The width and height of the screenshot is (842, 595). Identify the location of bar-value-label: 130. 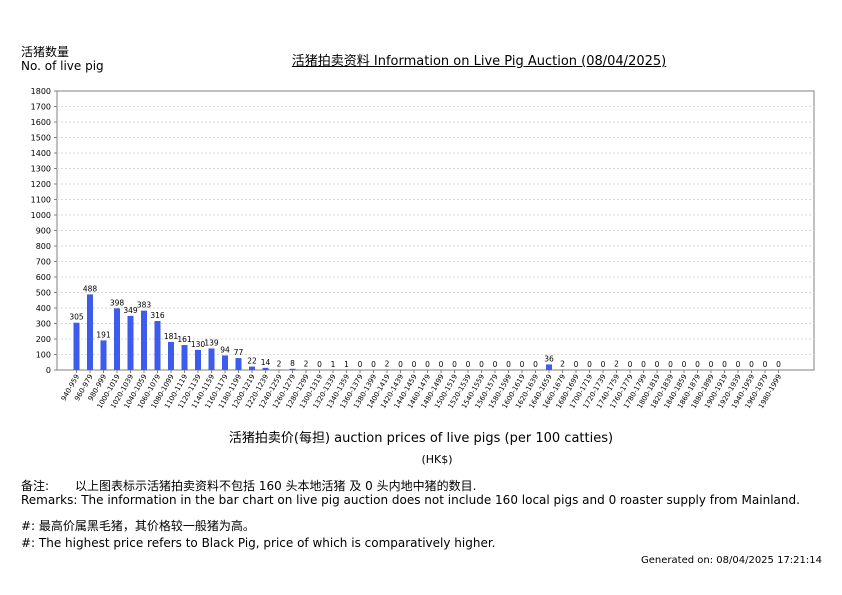
(198, 344).